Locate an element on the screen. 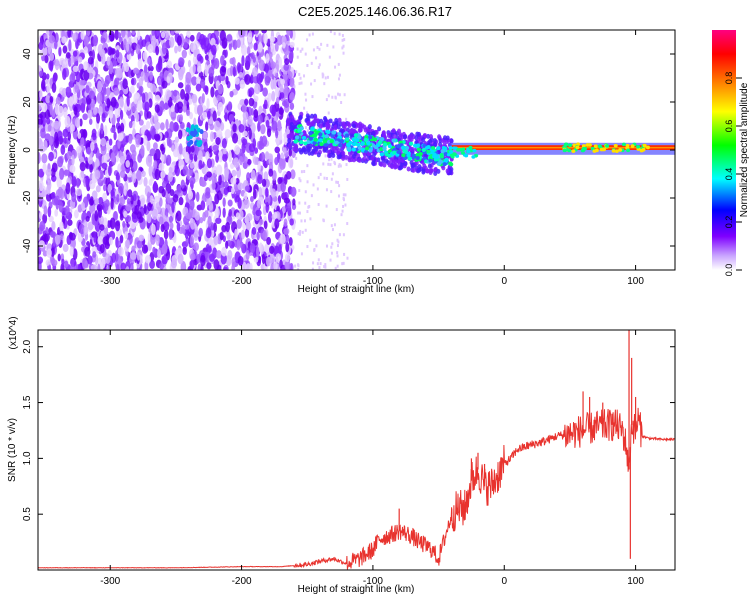 Image resolution: width=750 pixels, height=600 pixels. colorbar-tick-label: 0.0 is located at coordinates (729, 270).